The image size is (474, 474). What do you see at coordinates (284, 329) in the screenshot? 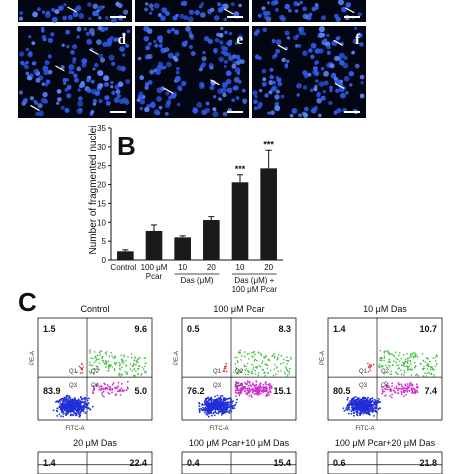
I see `quadrant-percentage: 8.3` at bounding box center [284, 329].